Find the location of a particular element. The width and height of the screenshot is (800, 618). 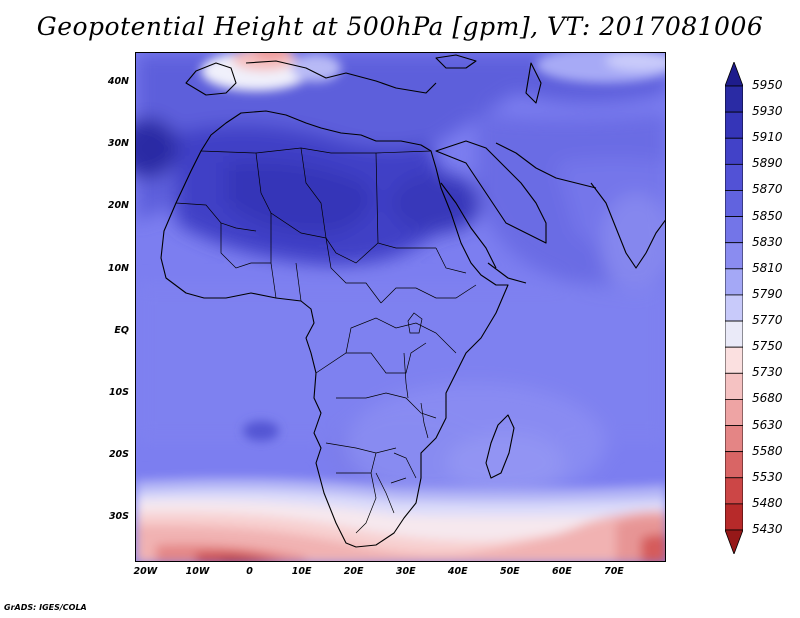

colorbar-label: 5680 is located at coordinates (767, 398).